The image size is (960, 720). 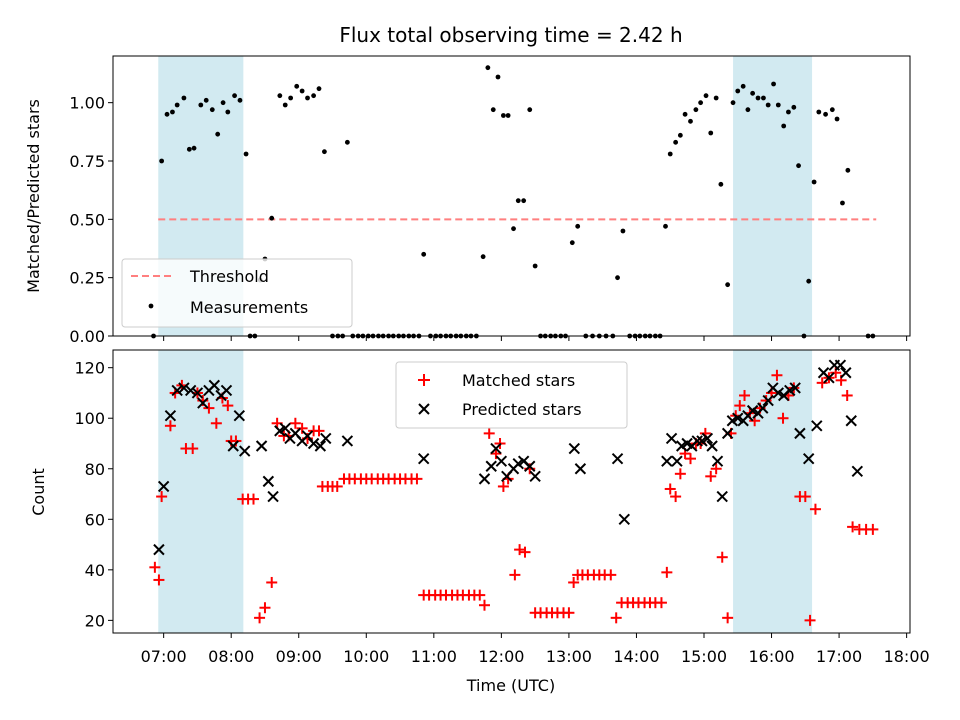 I want to click on bottom-y-tick-label: 20, so click(x=95, y=620).